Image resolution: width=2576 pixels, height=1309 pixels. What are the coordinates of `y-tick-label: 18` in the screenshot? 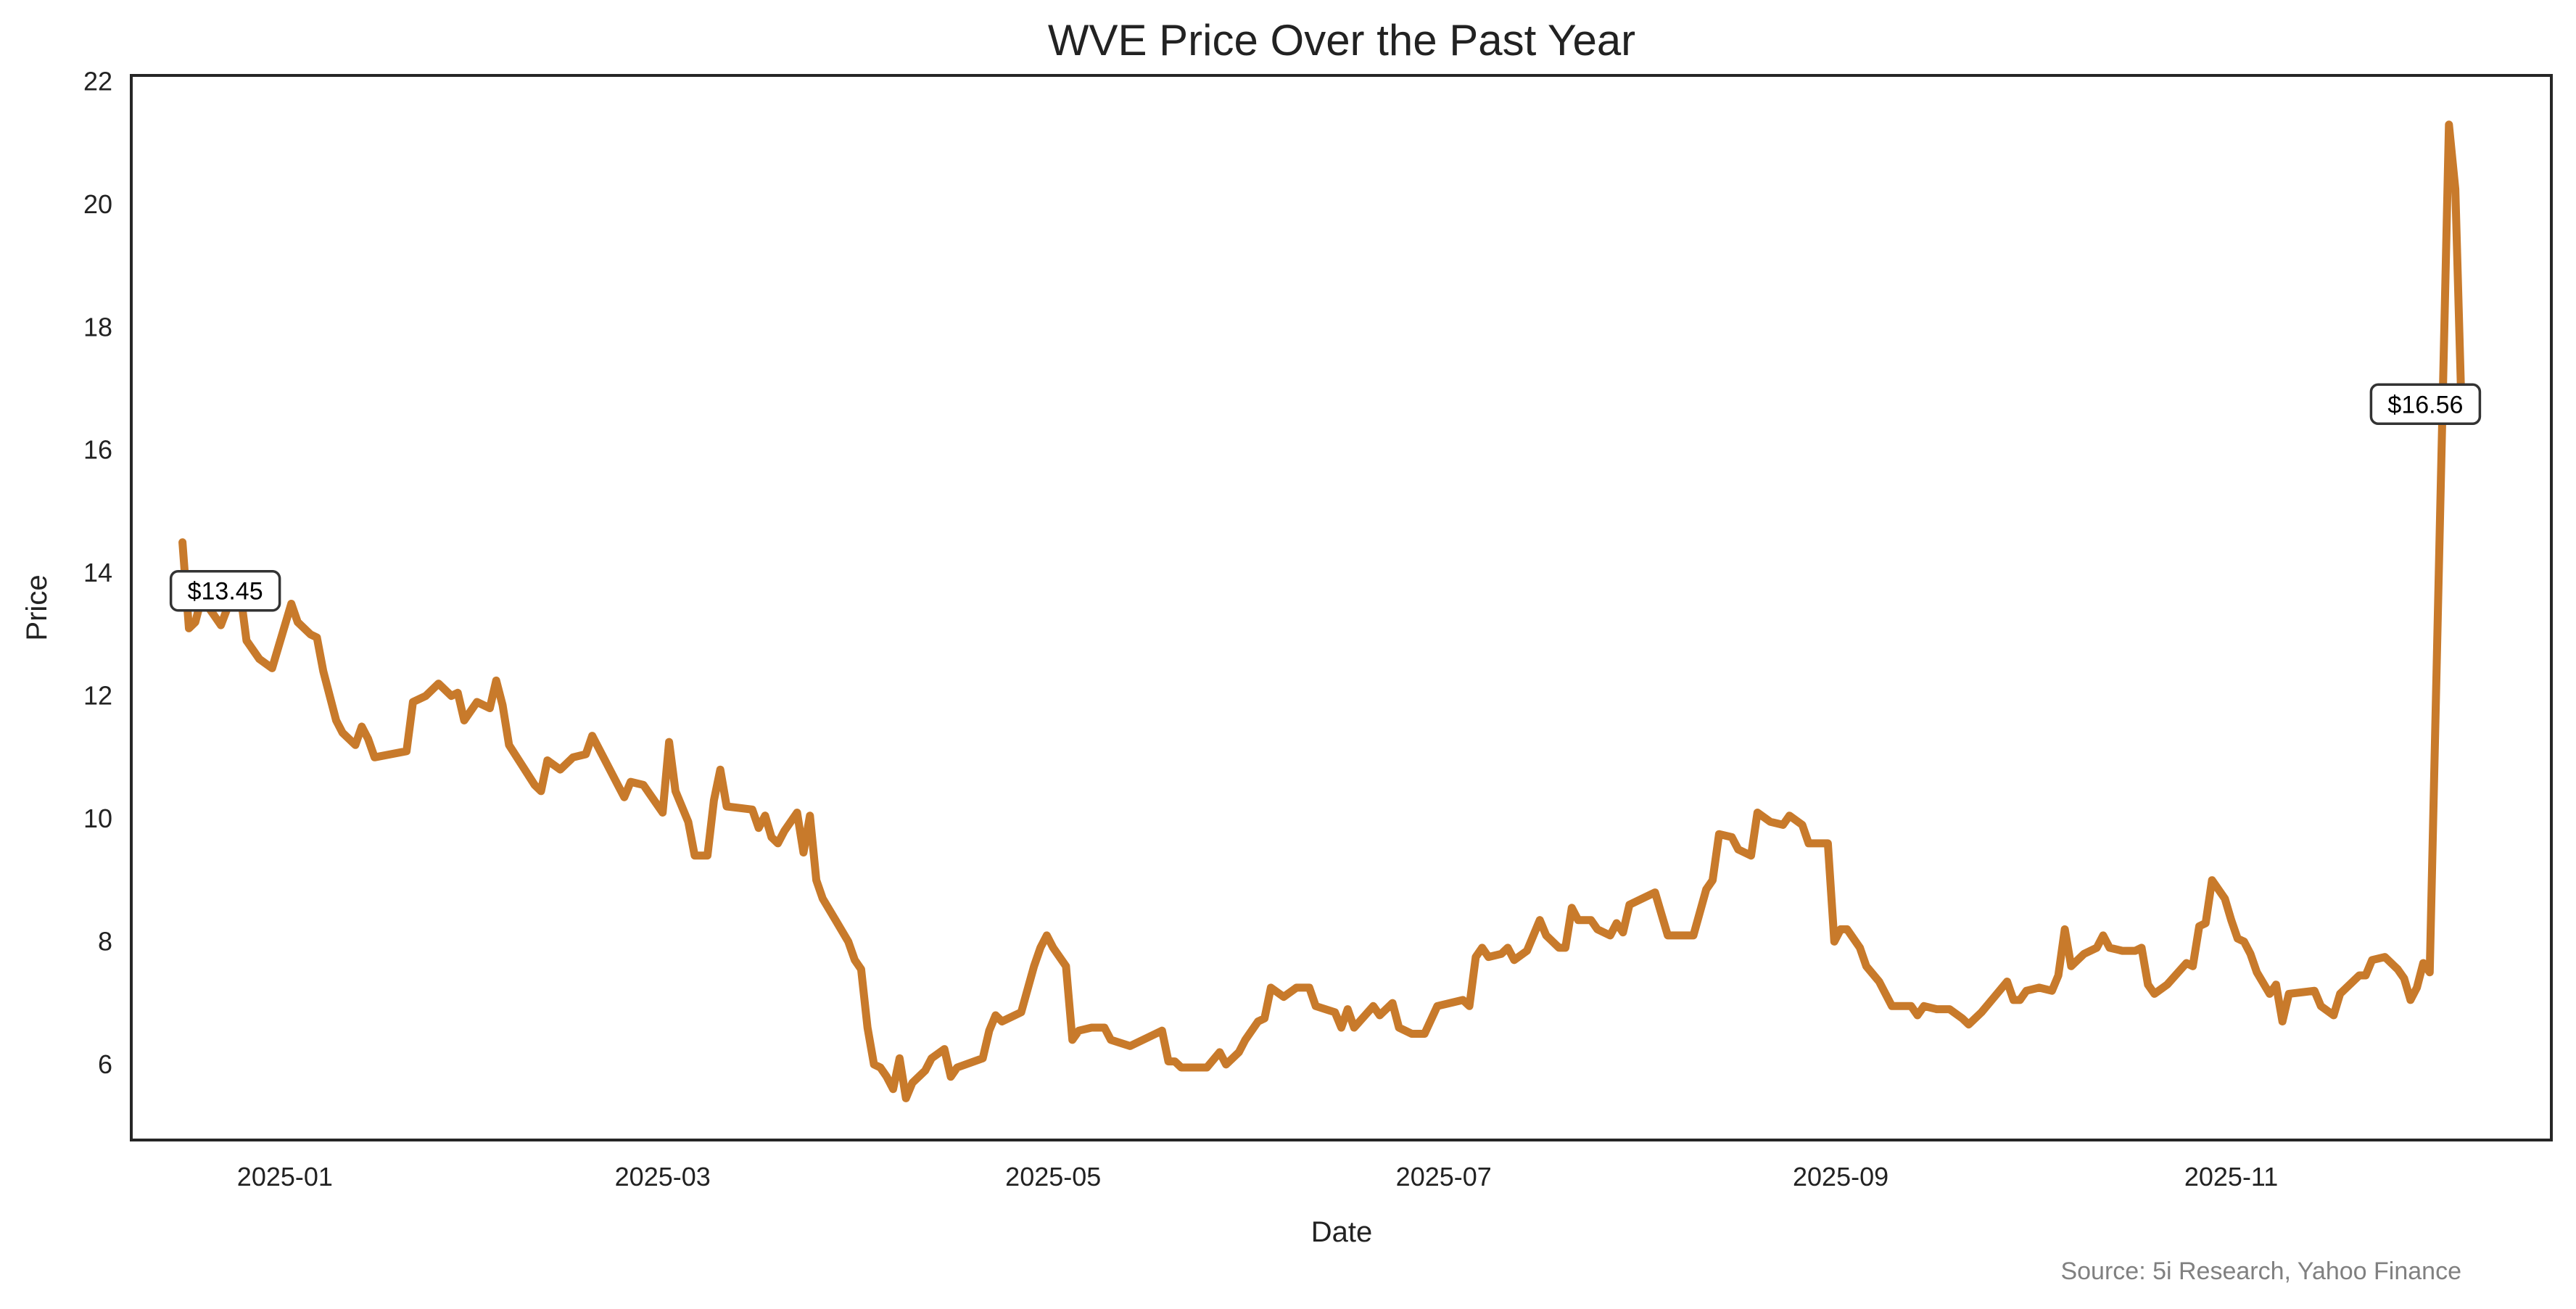 It's located at (97, 327).